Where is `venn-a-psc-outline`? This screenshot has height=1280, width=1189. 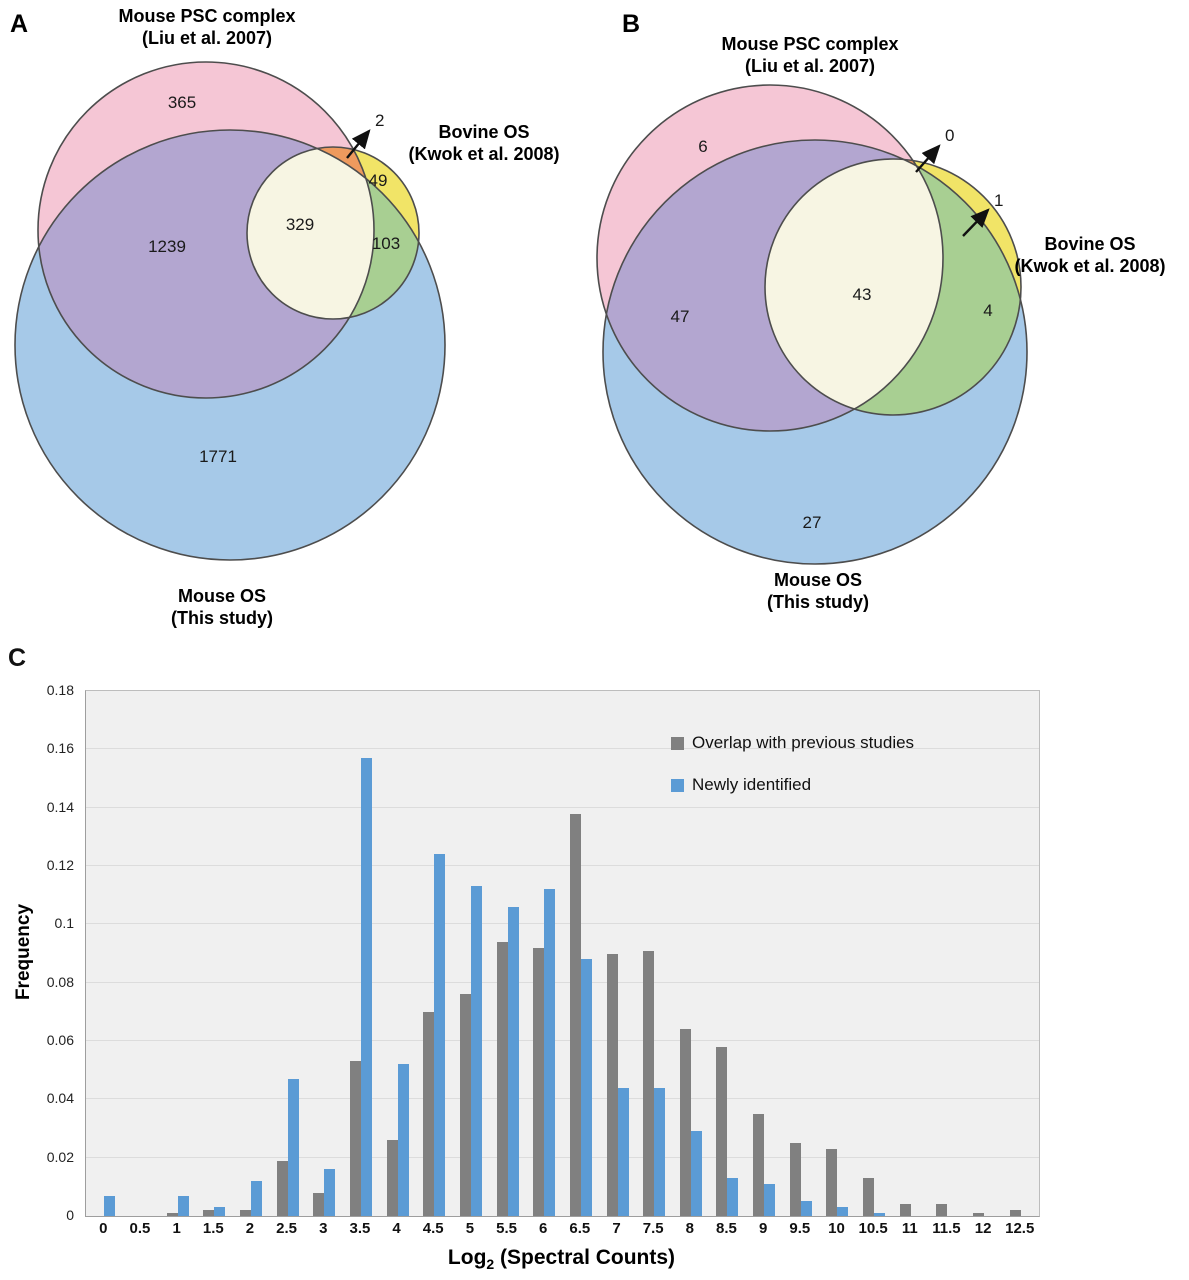 venn-a-psc-outline is located at coordinates (206, 230).